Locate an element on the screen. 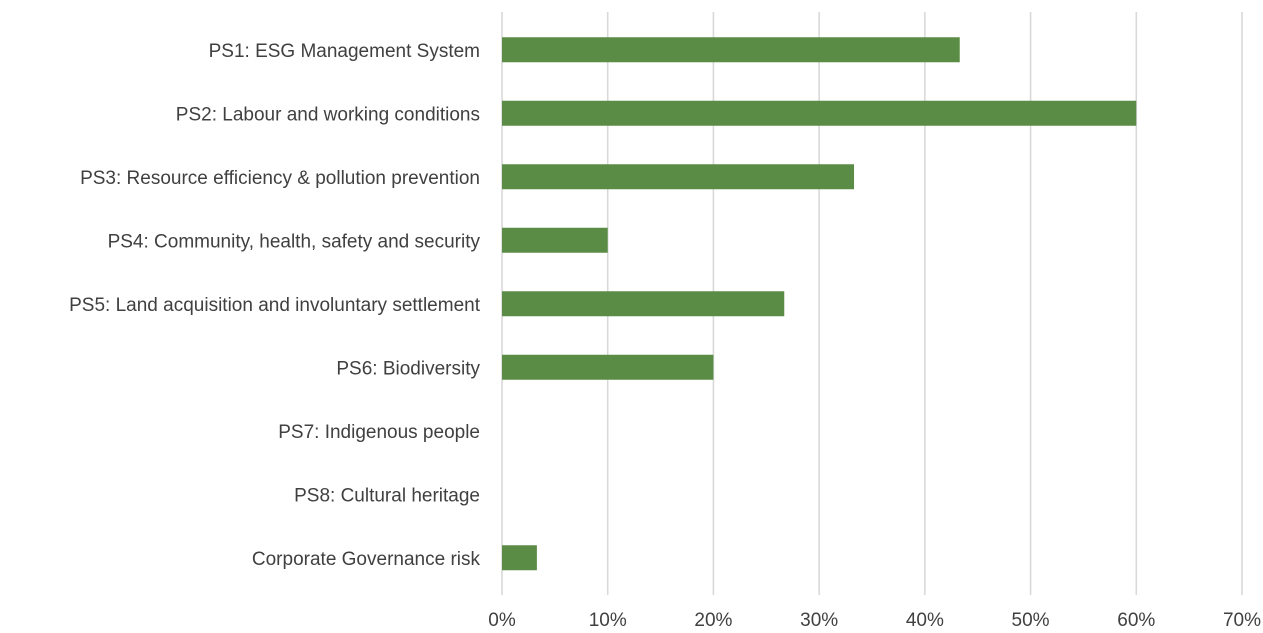  x-axis-tick-labels: 0% 10% 20% 30% 40% 50% 60% 70% is located at coordinates (874, 620).